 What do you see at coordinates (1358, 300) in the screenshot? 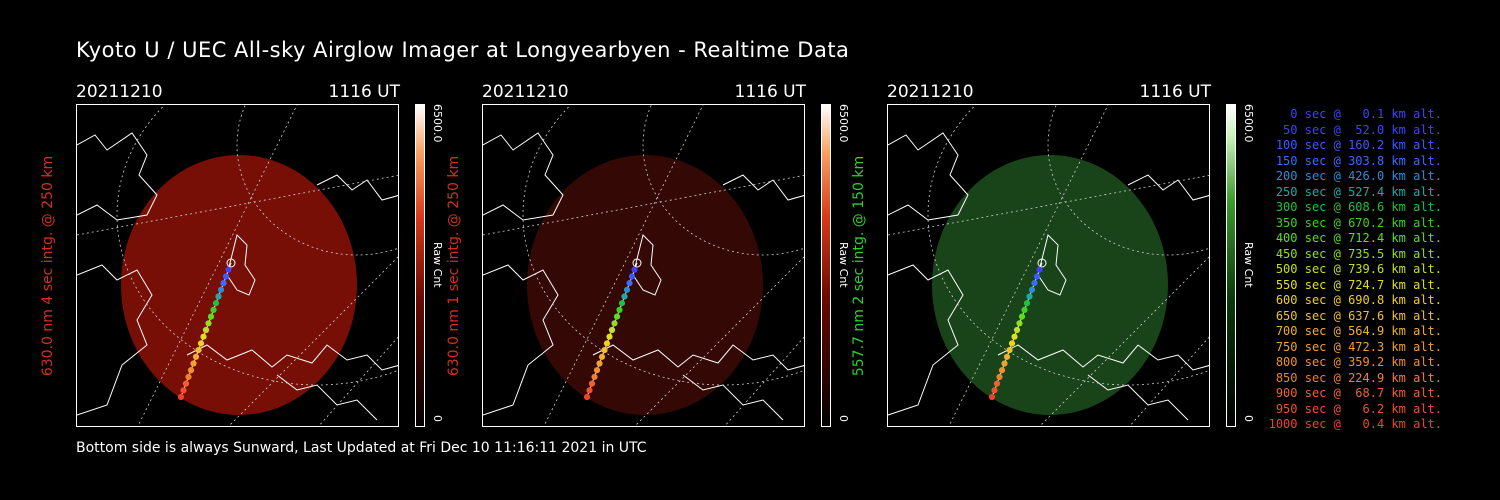
I see `legend-entry: 600 sec @ 690.8 km alt.` at bounding box center [1358, 300].